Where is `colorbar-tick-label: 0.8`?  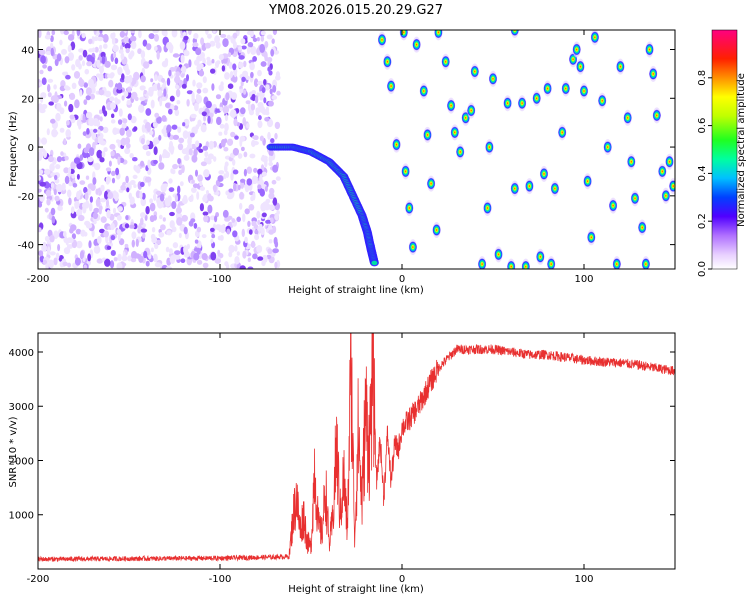
colorbar-tick-label: 0.8 is located at coordinates (702, 78).